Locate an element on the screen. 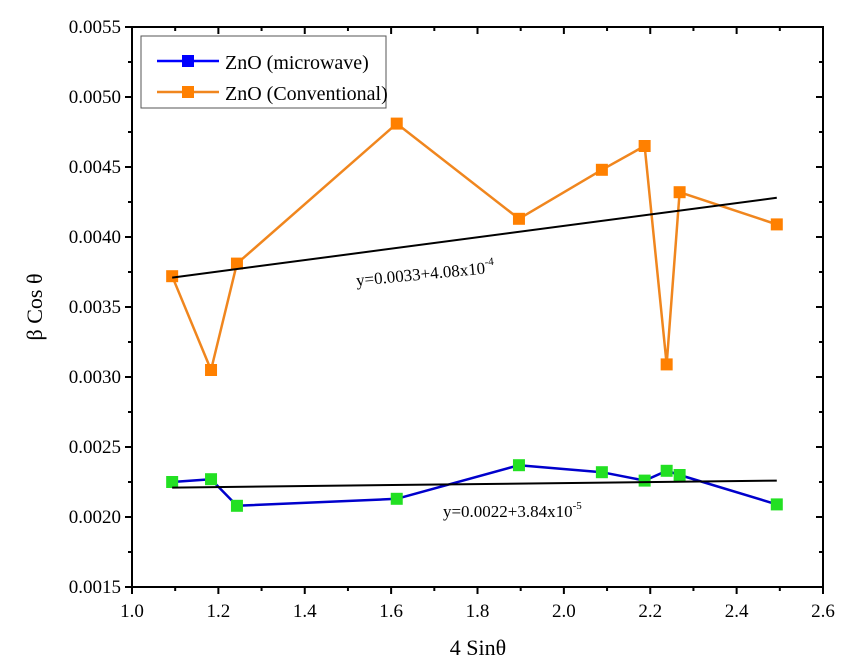 This screenshot has height=668, width=857. fit-microwave-line is located at coordinates (474, 484).